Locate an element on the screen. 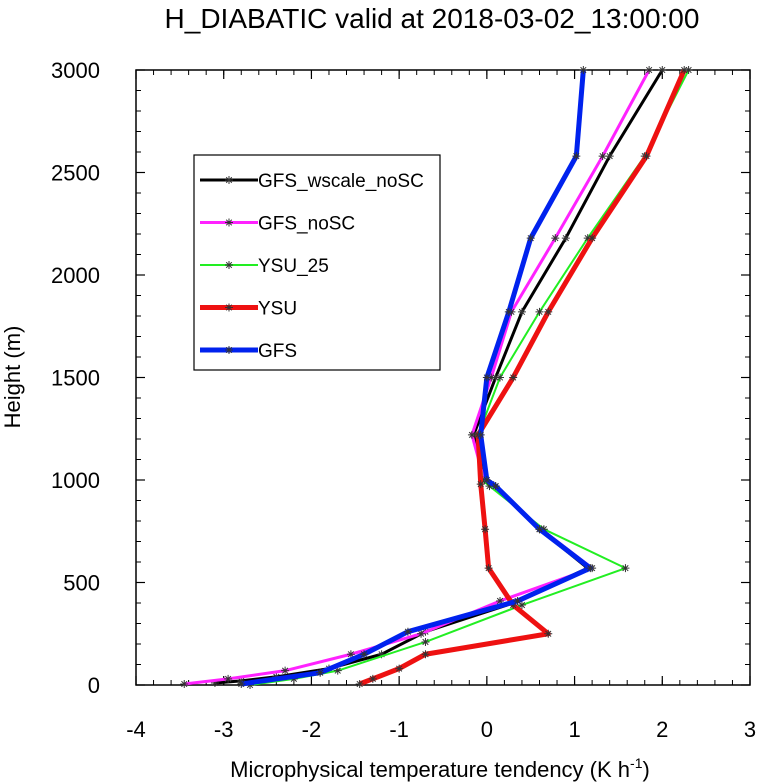  y-tick-label: 2500 is located at coordinates (75, 173).